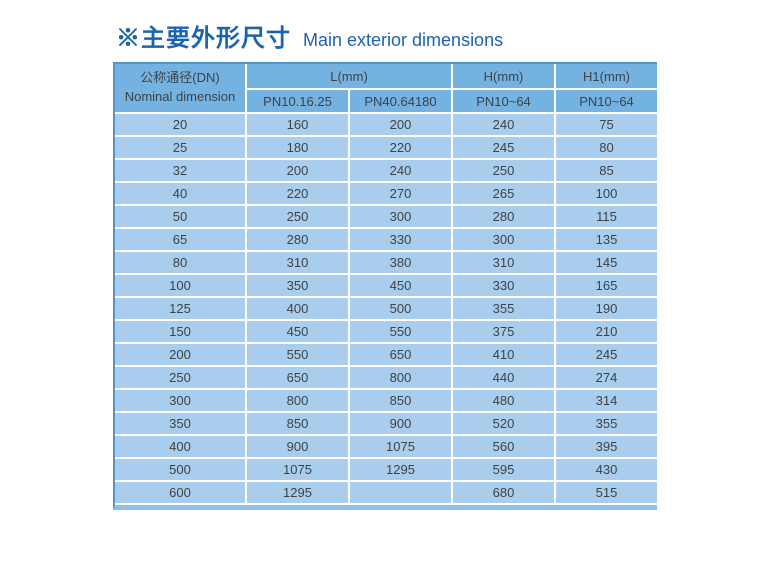 This screenshot has height=588, width=778. What do you see at coordinates (504, 77) in the screenshot?
I see `header-H: H(mm)` at bounding box center [504, 77].